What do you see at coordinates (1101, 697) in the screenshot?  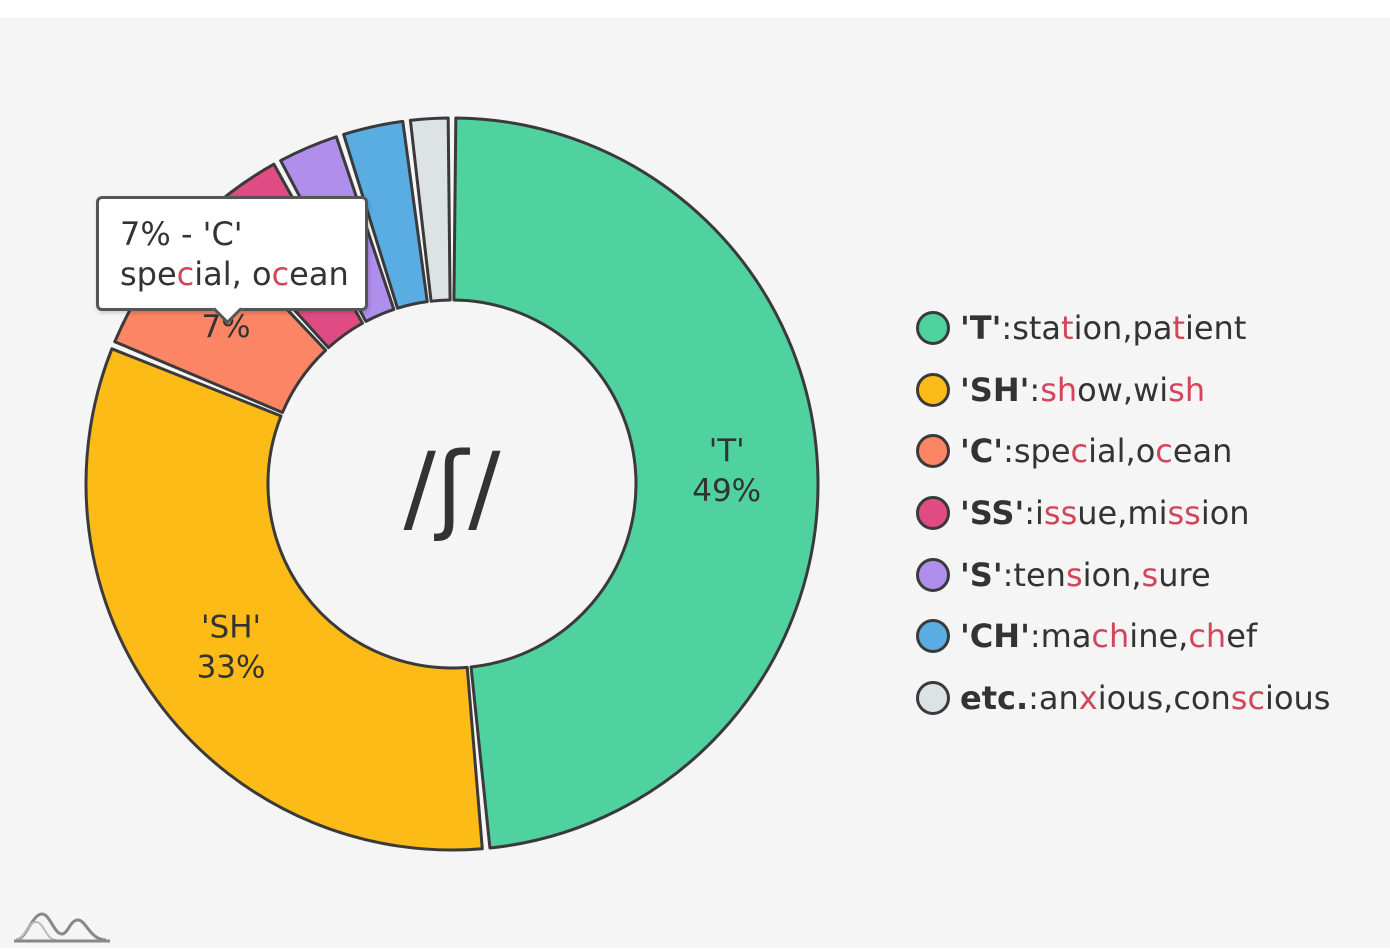 I see `legend-example-word: anxious` at bounding box center [1101, 697].